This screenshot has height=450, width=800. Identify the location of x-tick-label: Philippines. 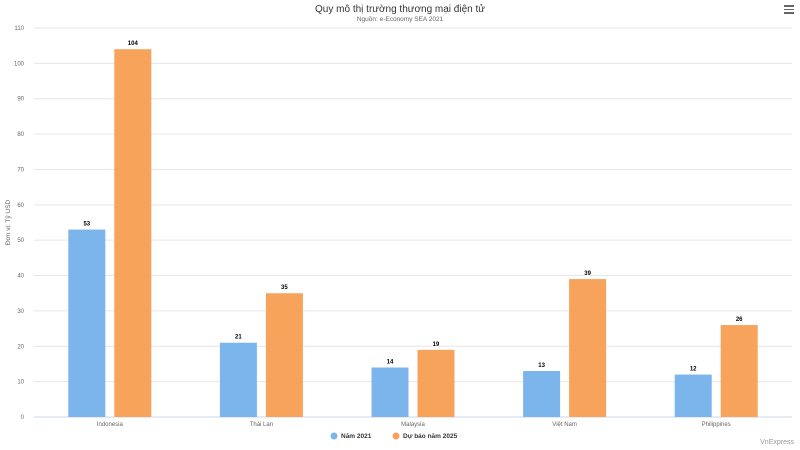
(716, 425).